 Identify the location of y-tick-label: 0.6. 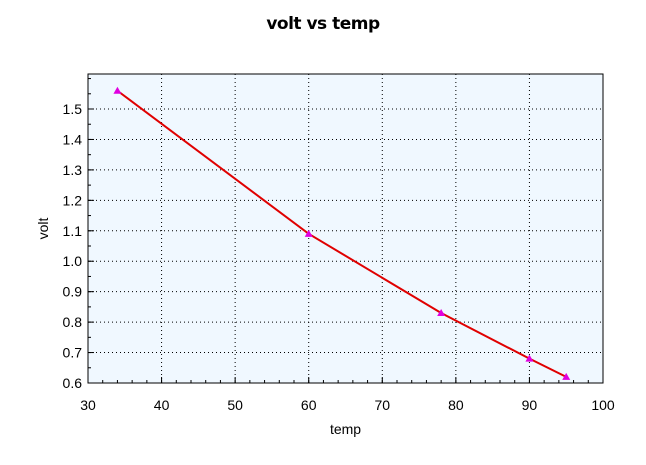
(73, 383).